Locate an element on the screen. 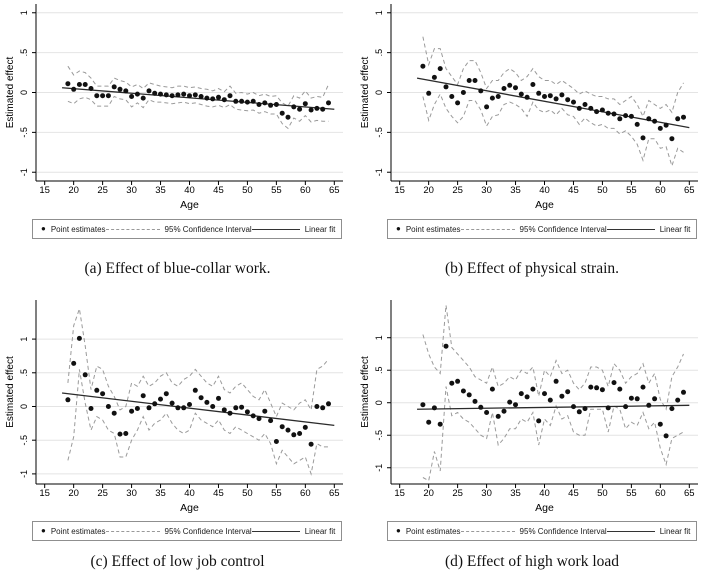 The height and width of the screenshot is (578, 709). y-tick-label: -.5 is located at coordinates (379, 132).